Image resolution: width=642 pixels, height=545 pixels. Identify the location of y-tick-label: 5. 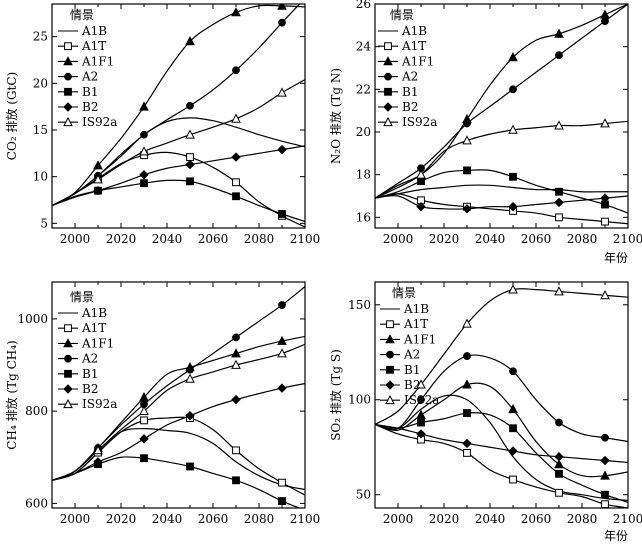
(44, 223).